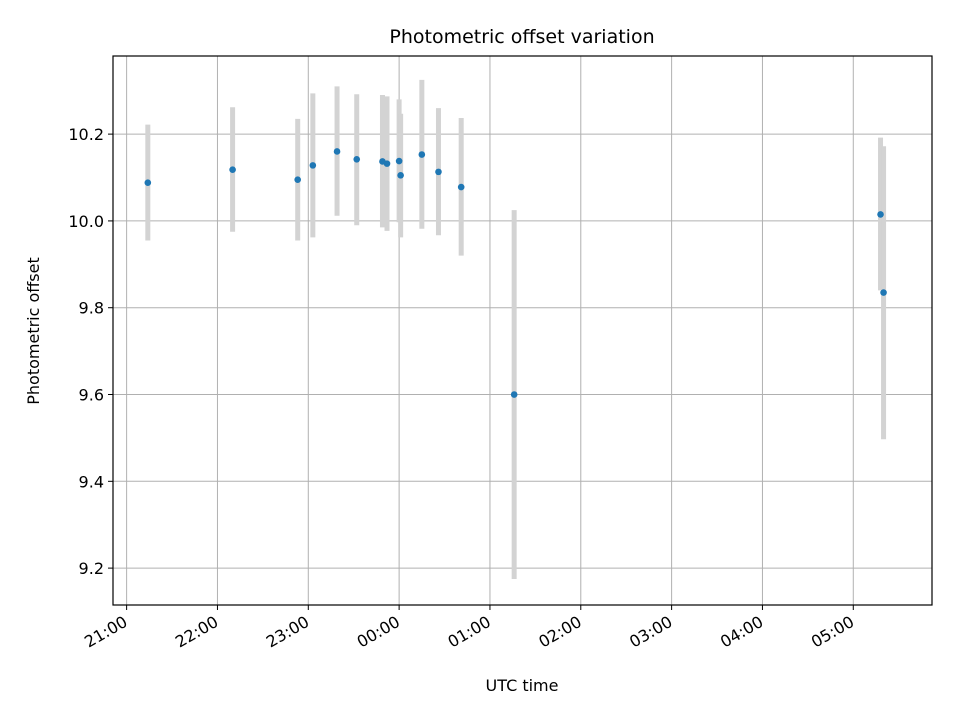  Describe the element at coordinates (91, 395) in the screenshot. I see `y-tick-label: 9.6` at that location.